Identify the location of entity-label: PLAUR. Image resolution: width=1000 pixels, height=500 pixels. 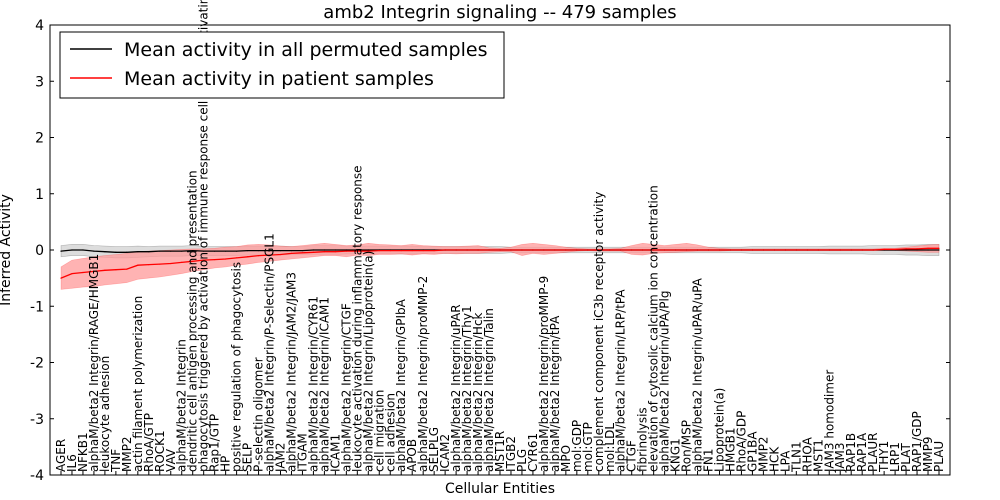
(873, 452).